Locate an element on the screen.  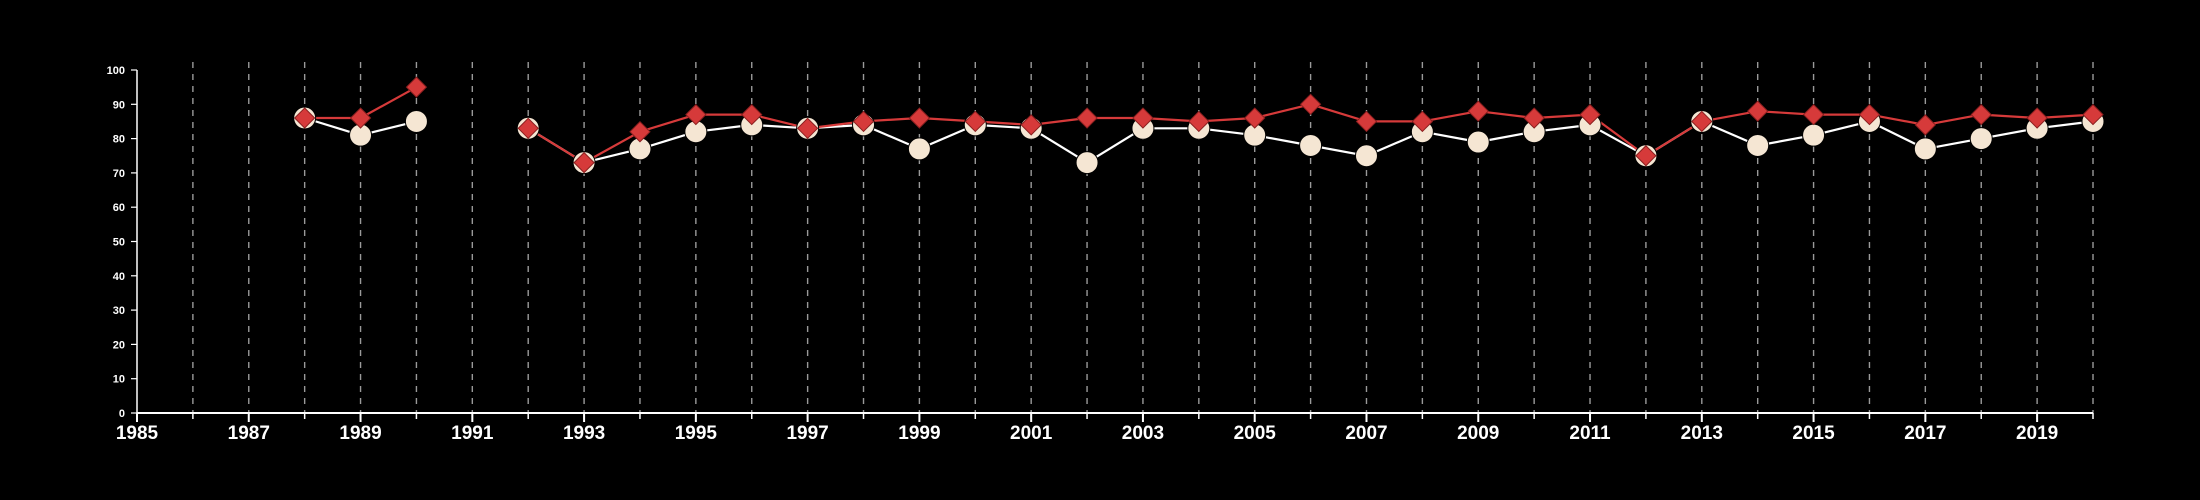
y-tick-label: 100 is located at coordinates (116, 71).